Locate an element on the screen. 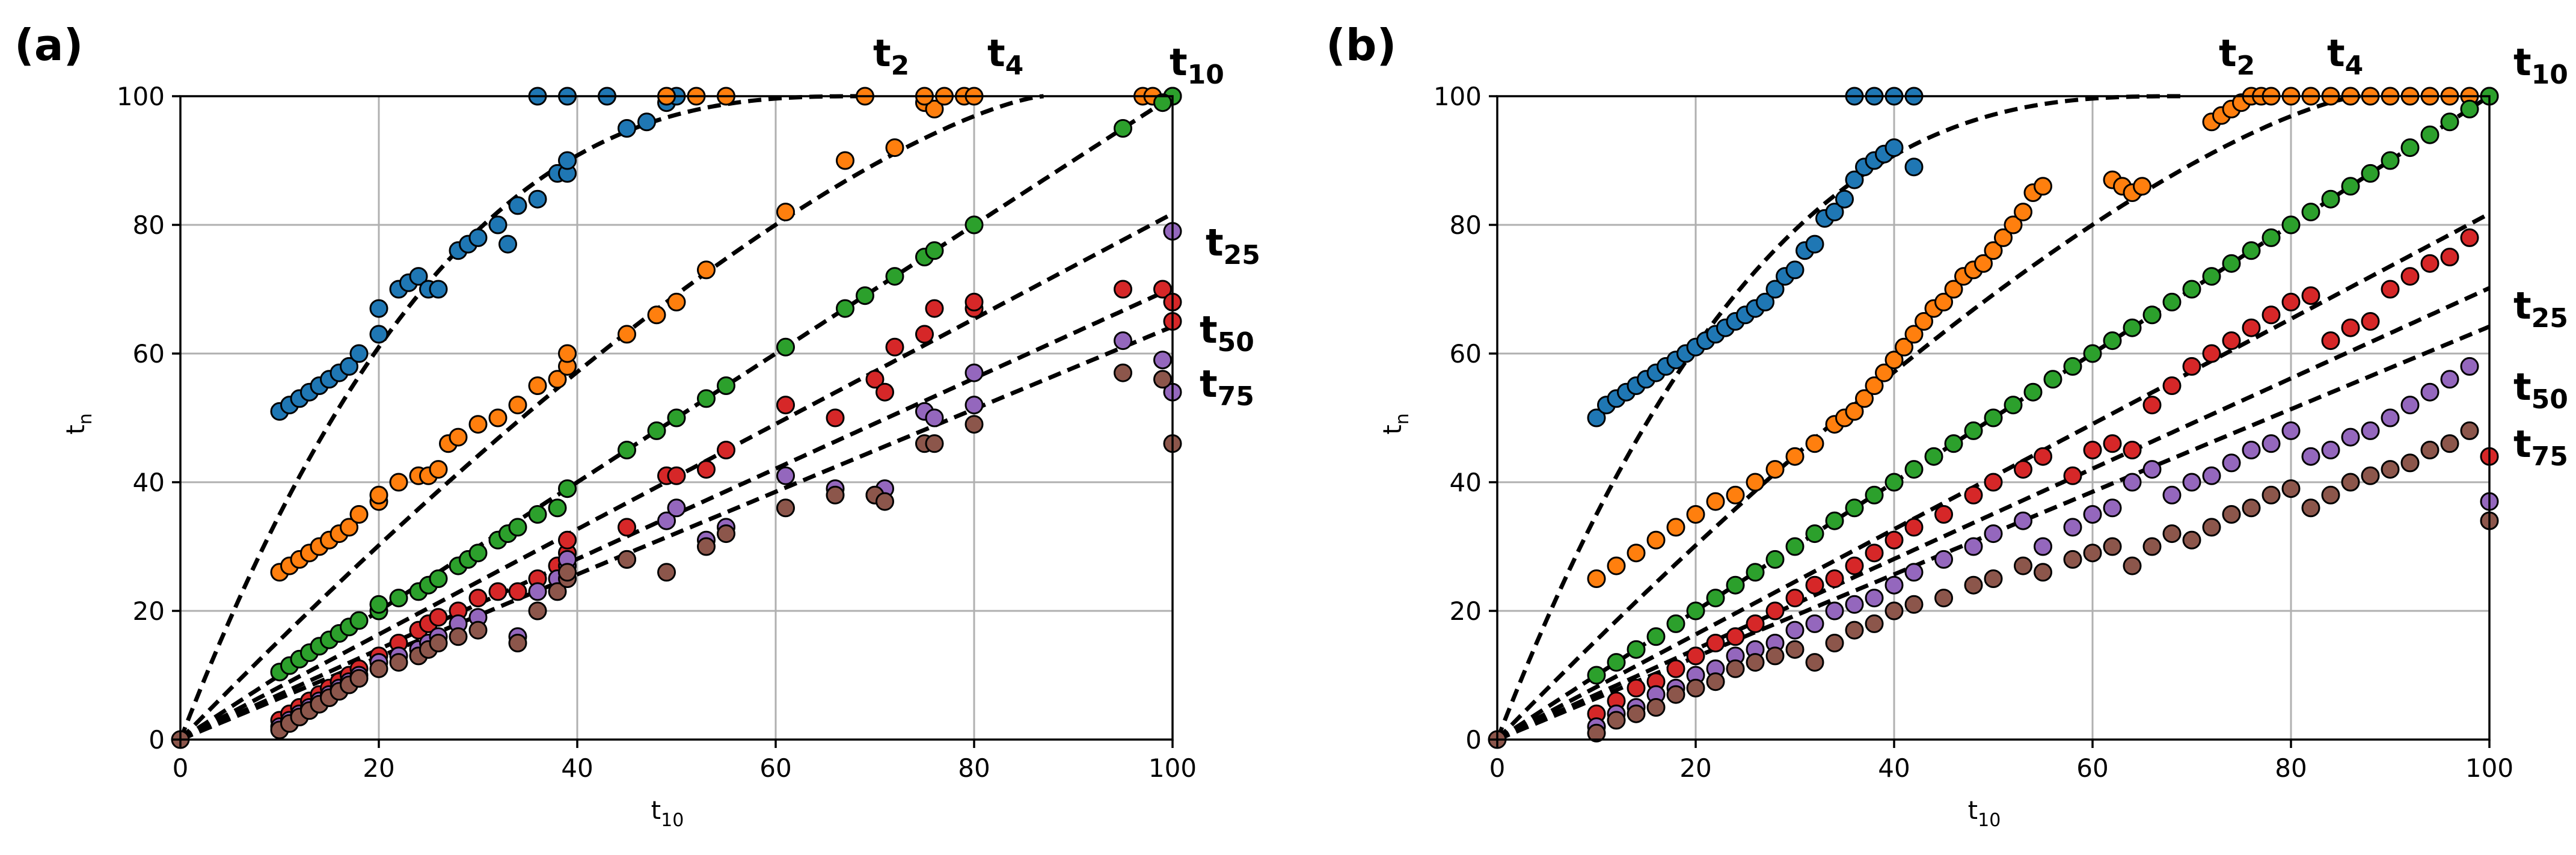 The width and height of the screenshot is (2576, 855). panel-a-point-t50 is located at coordinates (1162, 360).